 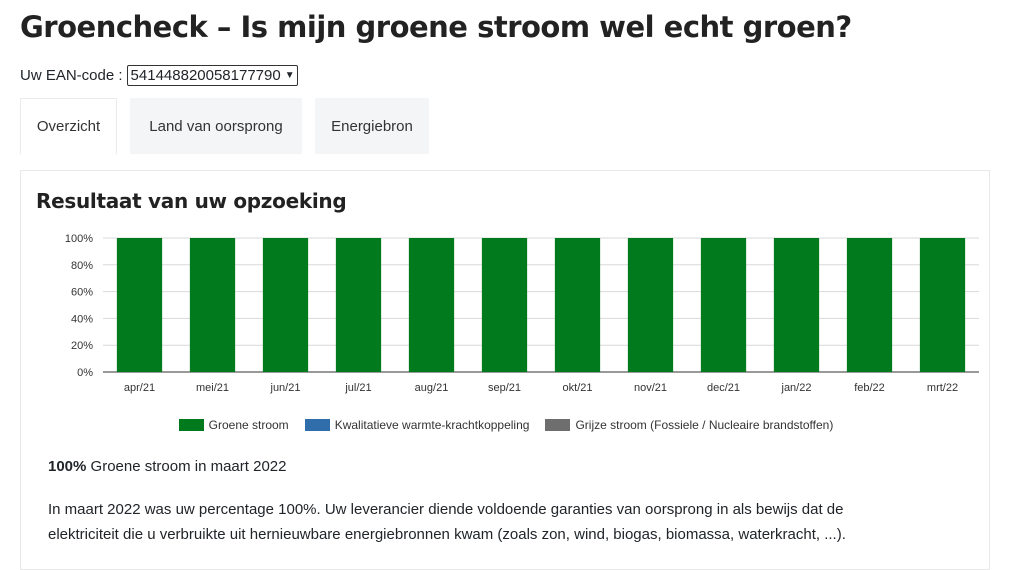 What do you see at coordinates (504, 388) in the screenshot?
I see `x-tick-label: sep/21` at bounding box center [504, 388].